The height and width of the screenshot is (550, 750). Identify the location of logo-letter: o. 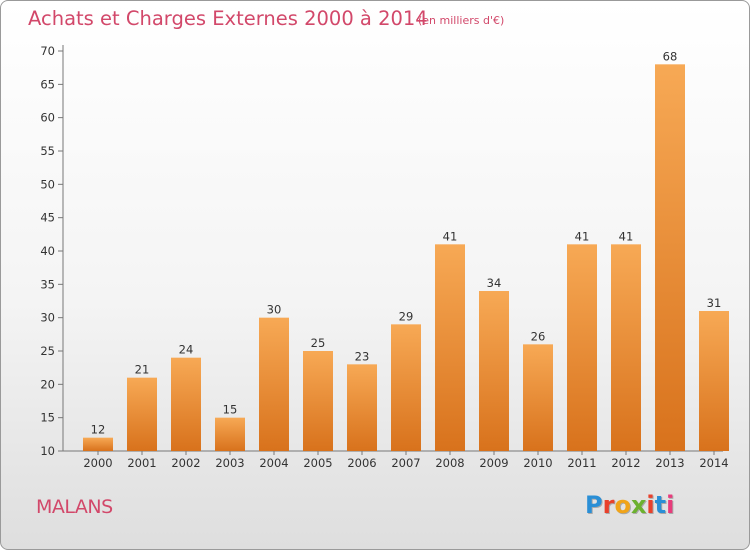
(622, 505).